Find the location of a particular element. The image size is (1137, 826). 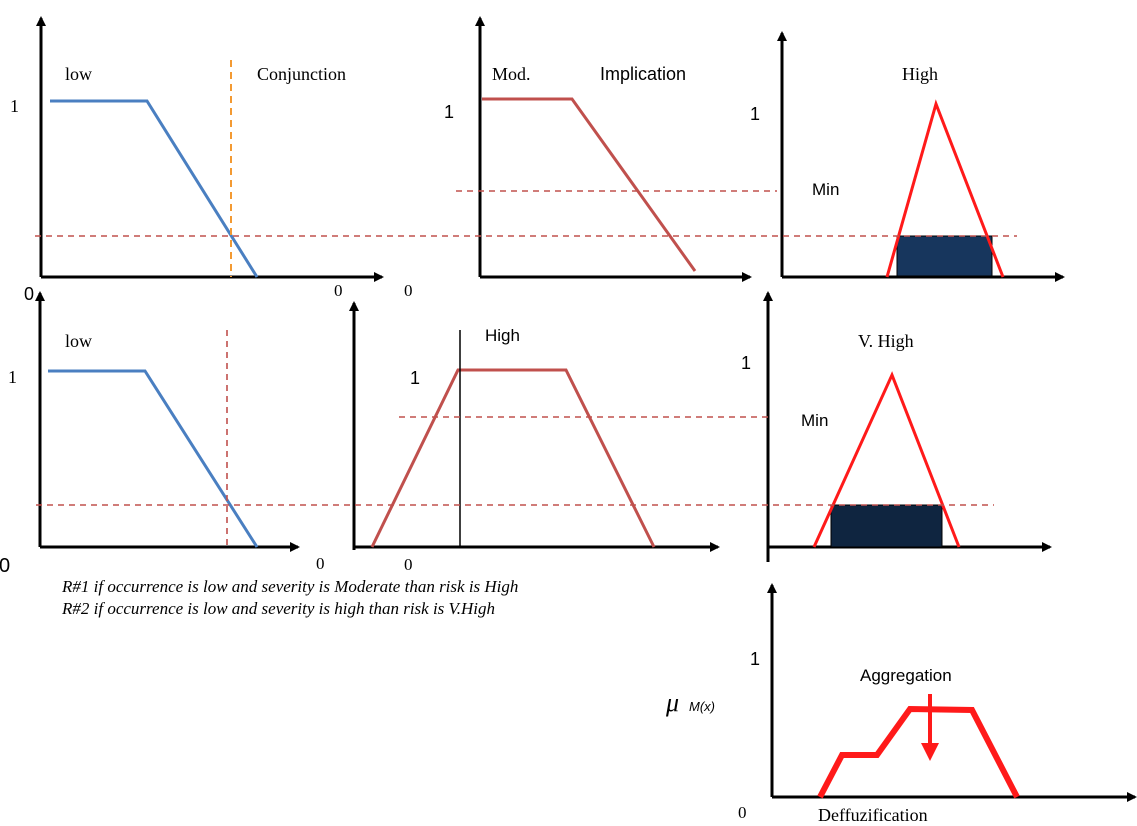

panel-6-min-label: Min is located at coordinates (814, 420).